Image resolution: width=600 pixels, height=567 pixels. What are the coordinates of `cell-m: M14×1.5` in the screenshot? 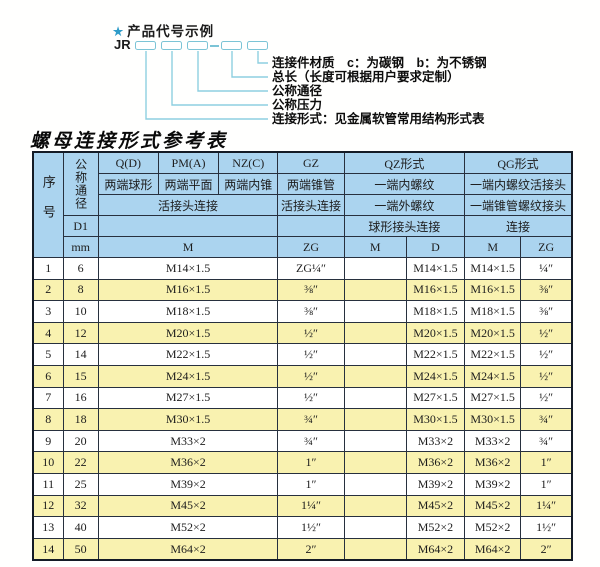 It's located at (188, 268).